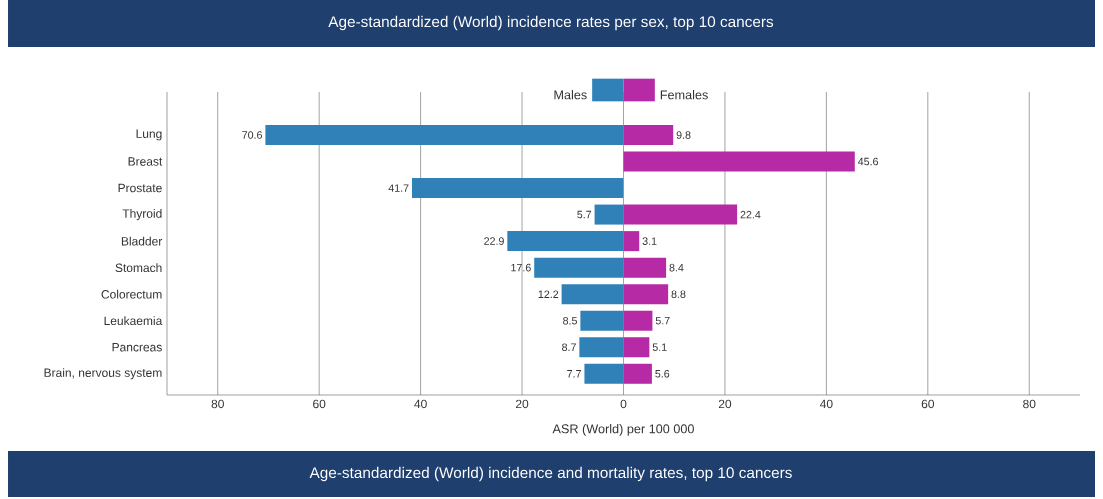  Describe the element at coordinates (142, 241) in the screenshot. I see `y-tick-label: Bladder` at that location.